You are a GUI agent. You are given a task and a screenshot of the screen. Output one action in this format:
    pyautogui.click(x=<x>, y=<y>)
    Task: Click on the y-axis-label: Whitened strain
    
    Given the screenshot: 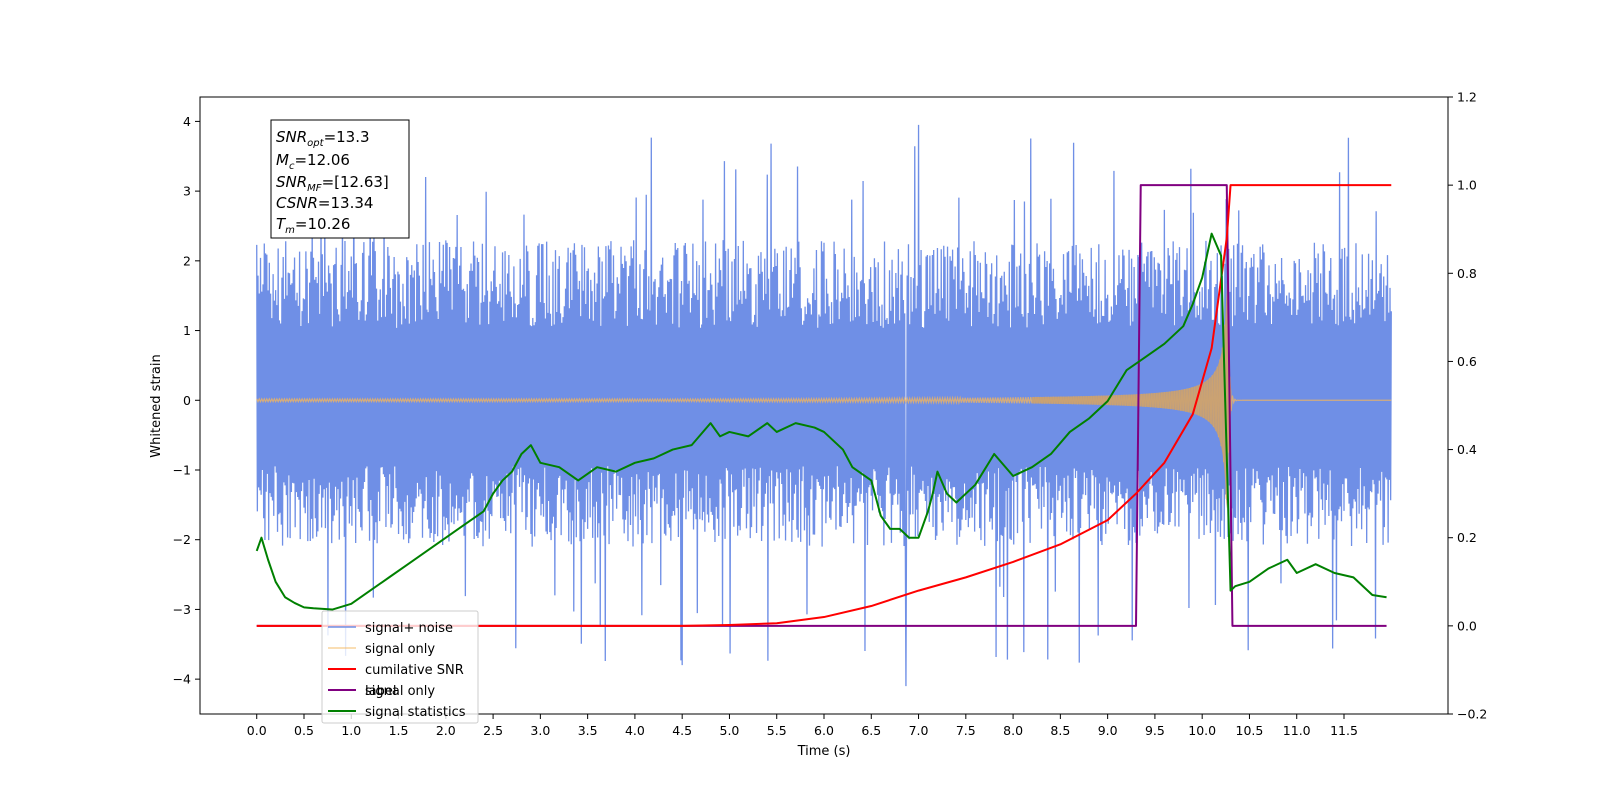 What is the action you would take?
    pyautogui.click(x=156, y=405)
    